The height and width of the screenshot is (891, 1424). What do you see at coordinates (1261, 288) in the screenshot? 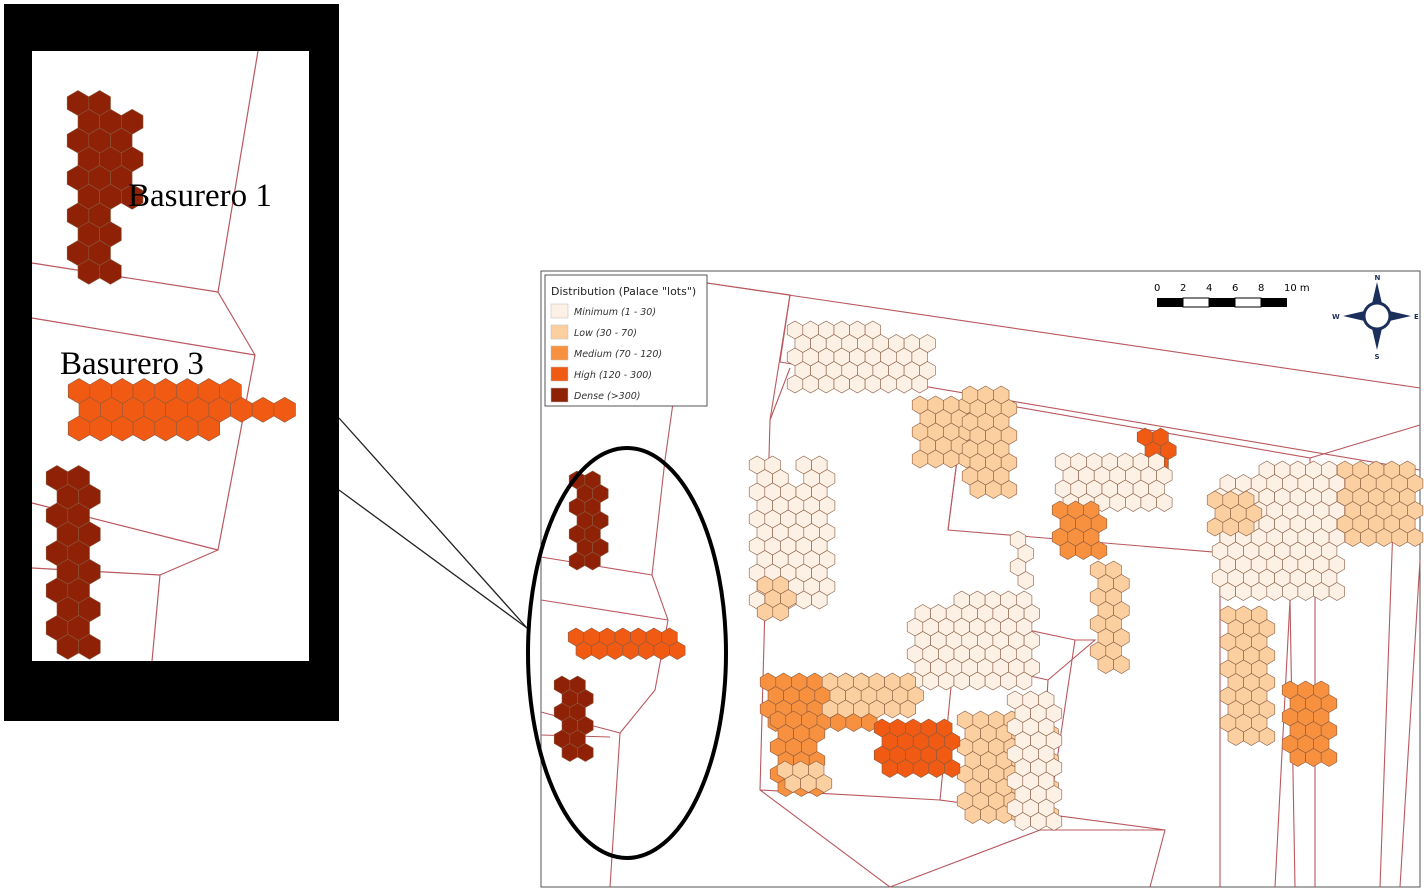
I see `scale-label-4: 8` at bounding box center [1261, 288].